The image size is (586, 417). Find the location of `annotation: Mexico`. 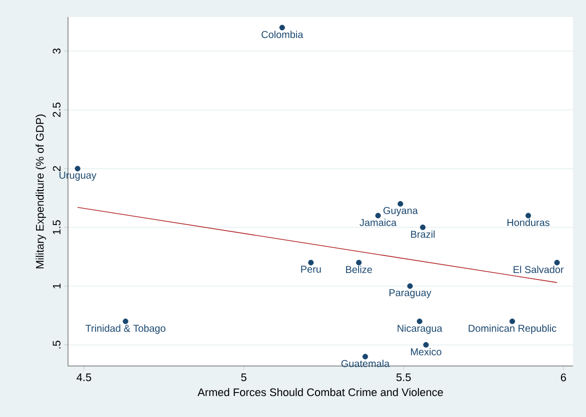

annotation: Mexico is located at coordinates (426, 352).